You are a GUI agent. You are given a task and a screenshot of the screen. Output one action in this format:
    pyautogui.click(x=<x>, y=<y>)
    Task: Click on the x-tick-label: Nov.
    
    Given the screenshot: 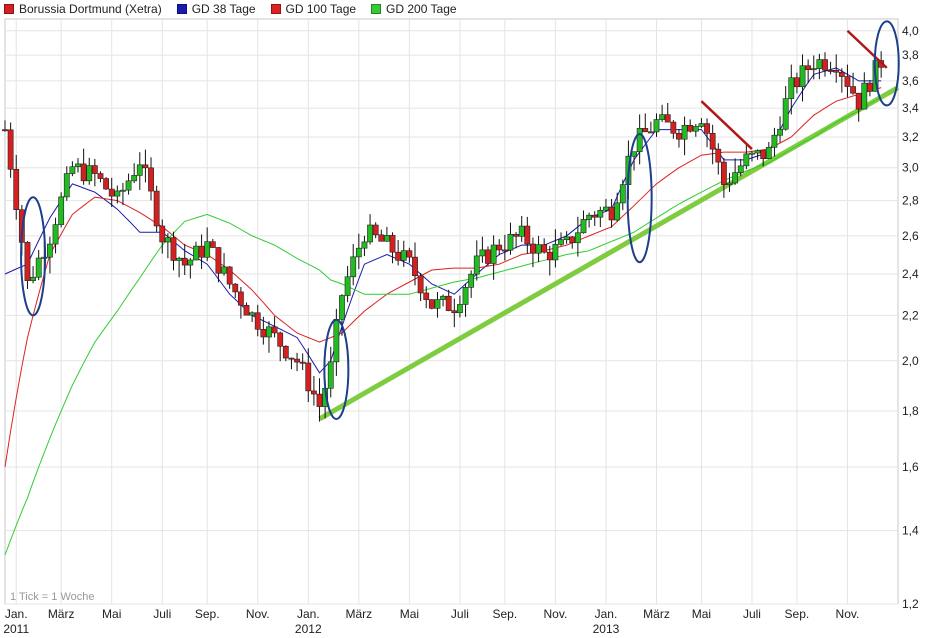 What is the action you would take?
    pyautogui.click(x=258, y=614)
    